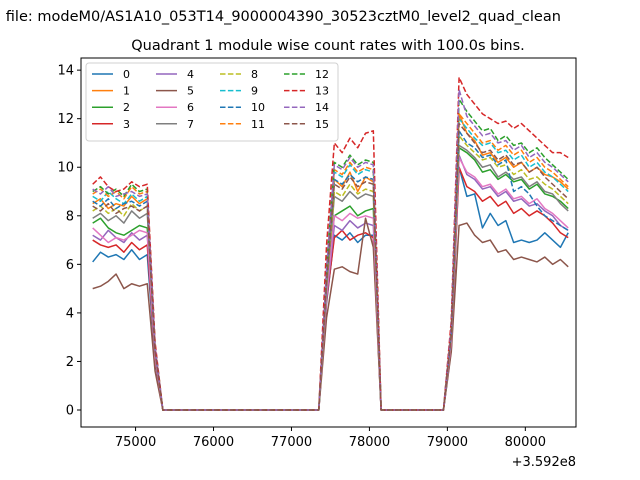 This screenshot has height=480, width=640. Describe the element at coordinates (65, 71) in the screenshot. I see `y-tick-label: 14` at that location.